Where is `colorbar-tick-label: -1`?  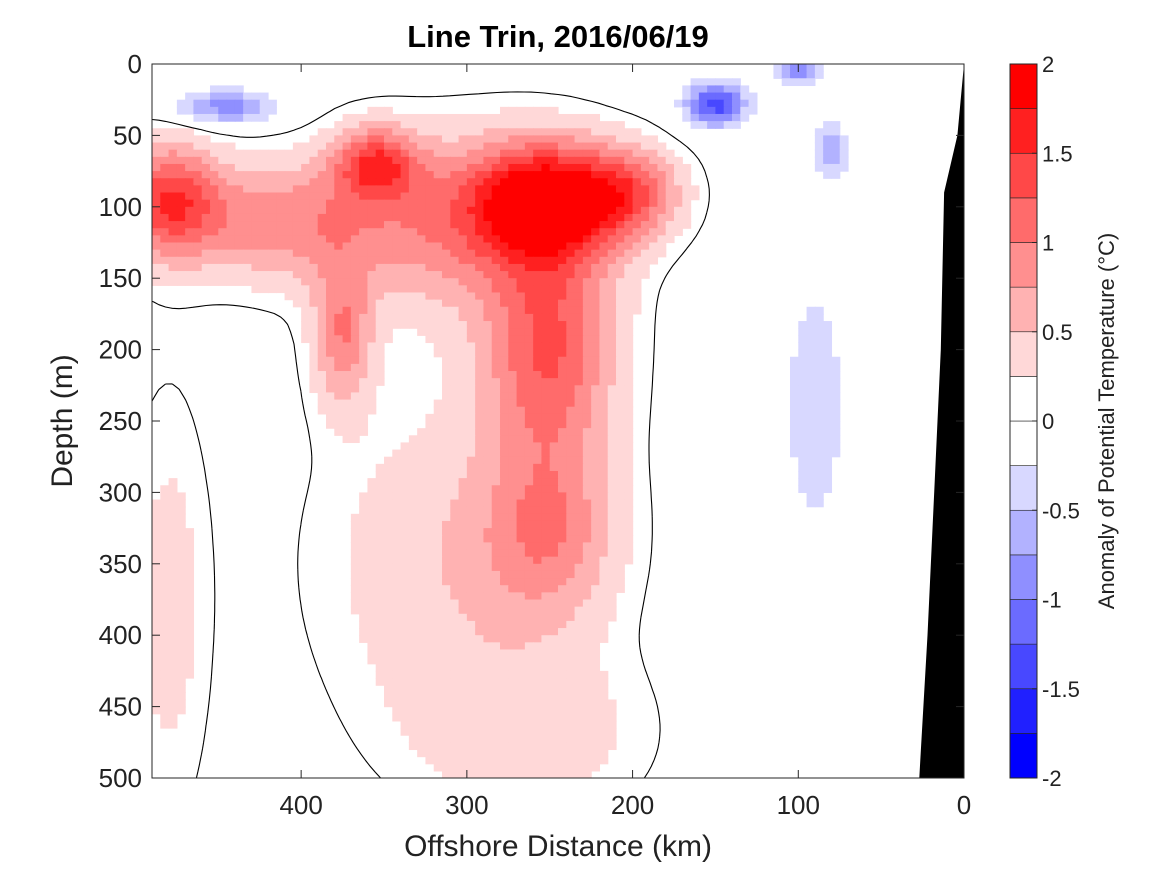 colorbar-tick-label: -1 is located at coordinates (1052, 600).